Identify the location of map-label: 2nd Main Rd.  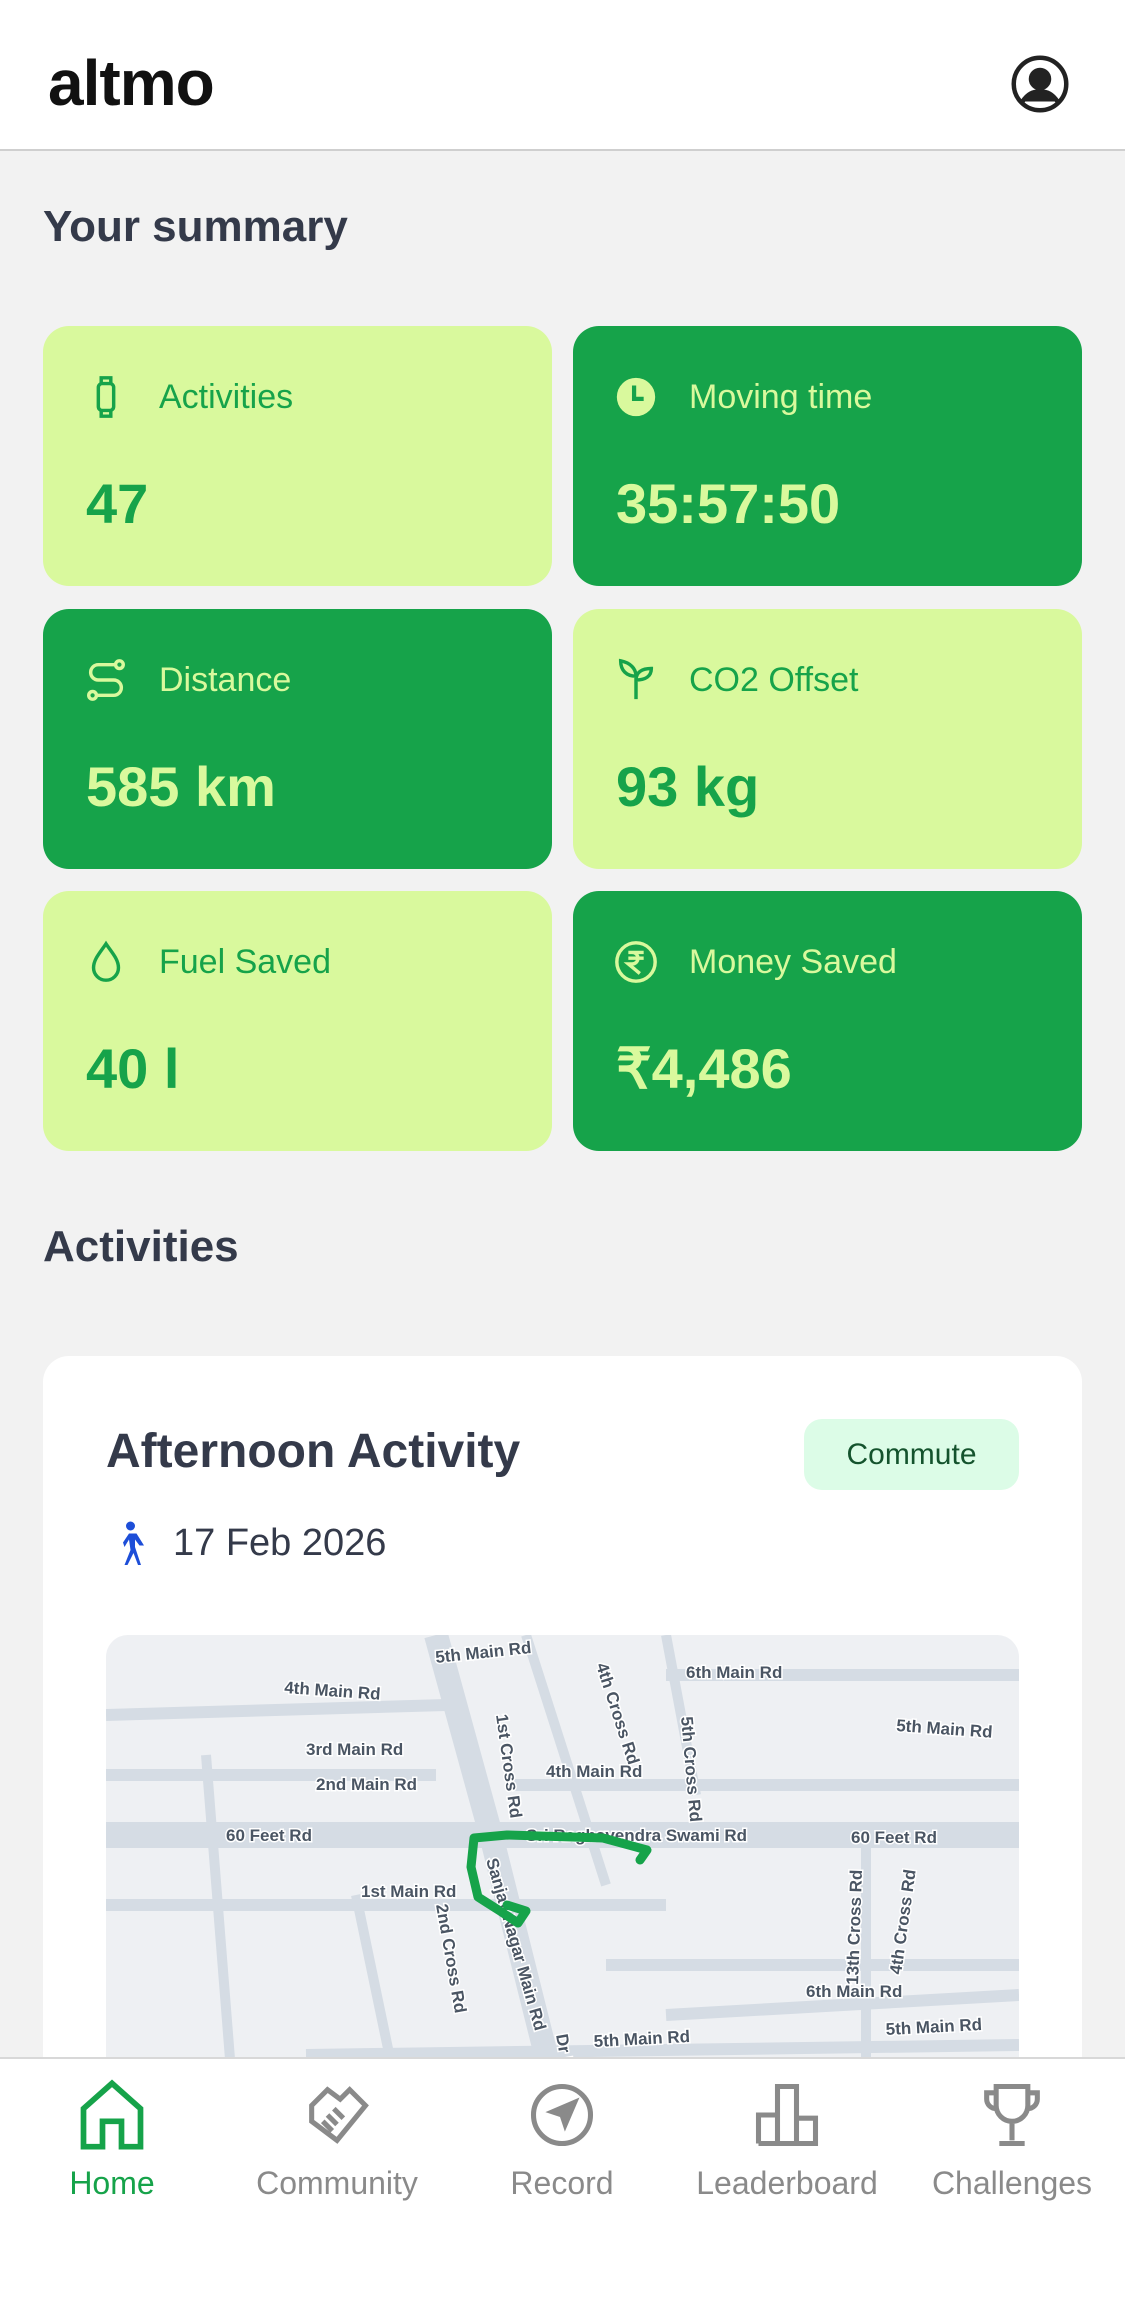
(366, 1784).